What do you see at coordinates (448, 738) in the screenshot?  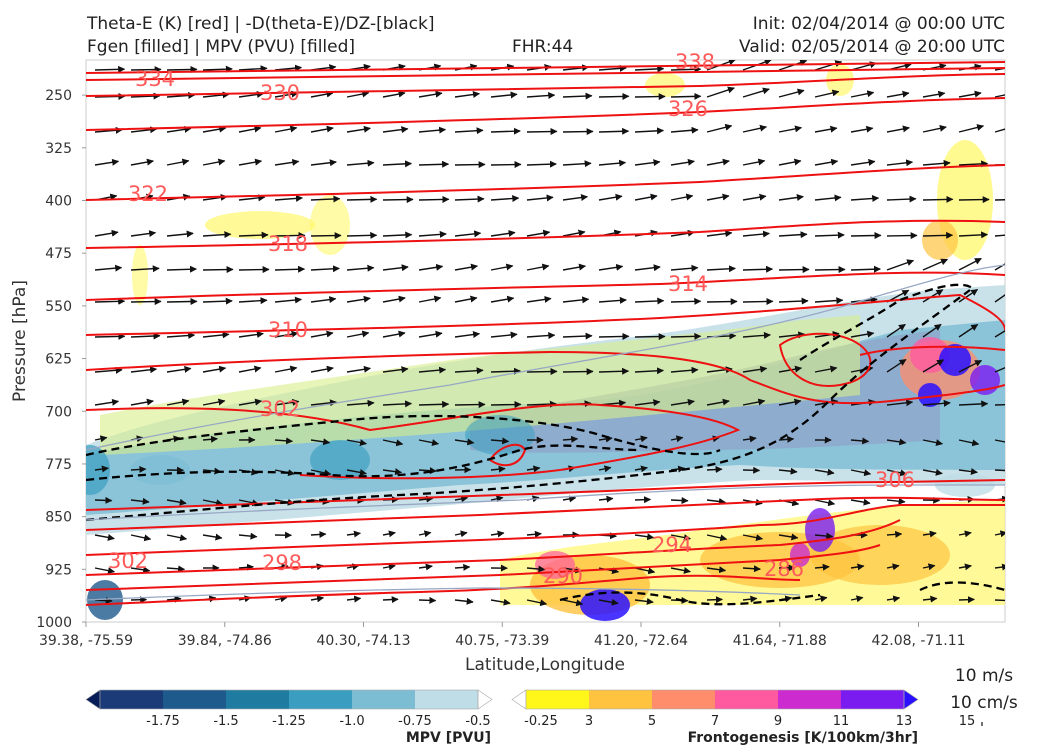 I see `mpv-colorbar-title: MPV [PVU]` at bounding box center [448, 738].